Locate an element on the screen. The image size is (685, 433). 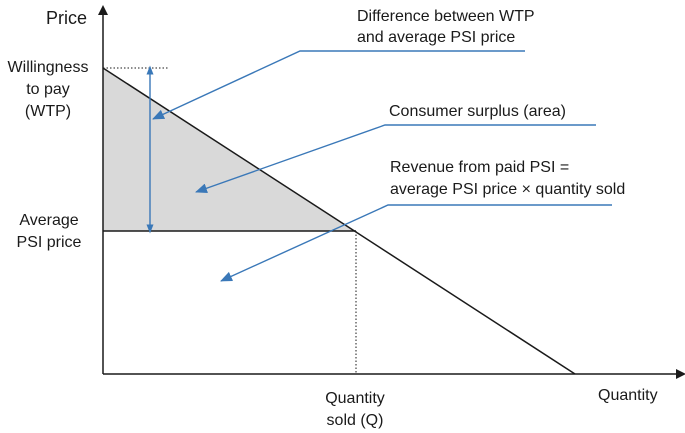
revenue-annotation-line2: average PSI price × quantity sold is located at coordinates (507, 189).